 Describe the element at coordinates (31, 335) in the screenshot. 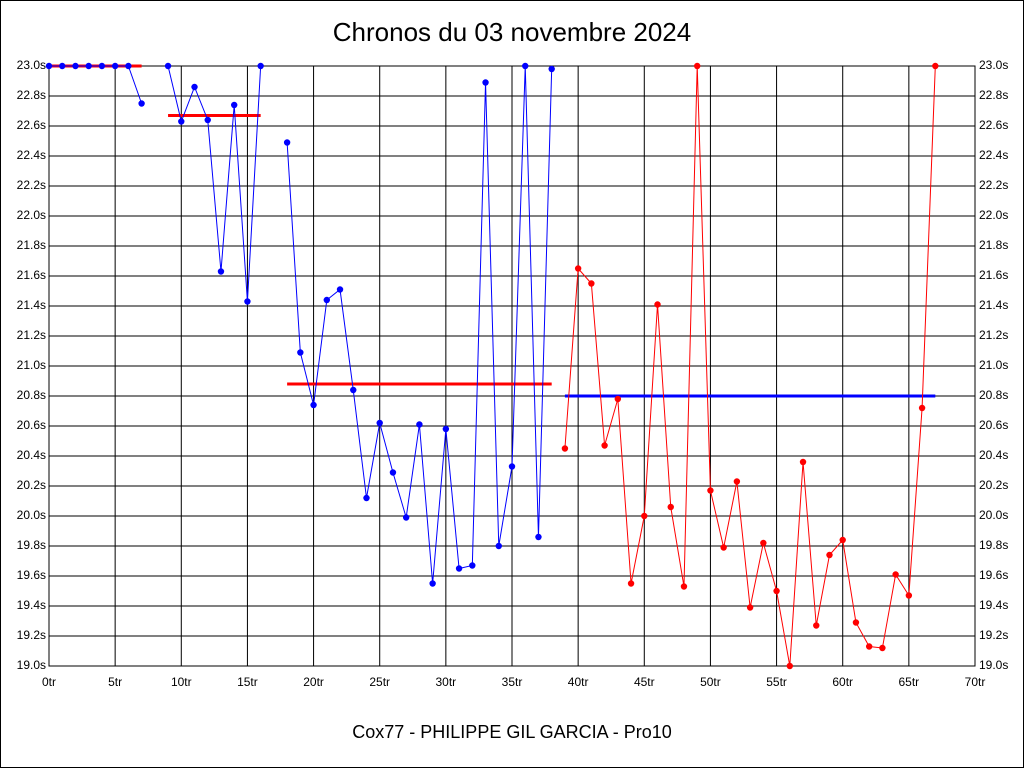

I see `y-tick-label: 21.2s` at that location.